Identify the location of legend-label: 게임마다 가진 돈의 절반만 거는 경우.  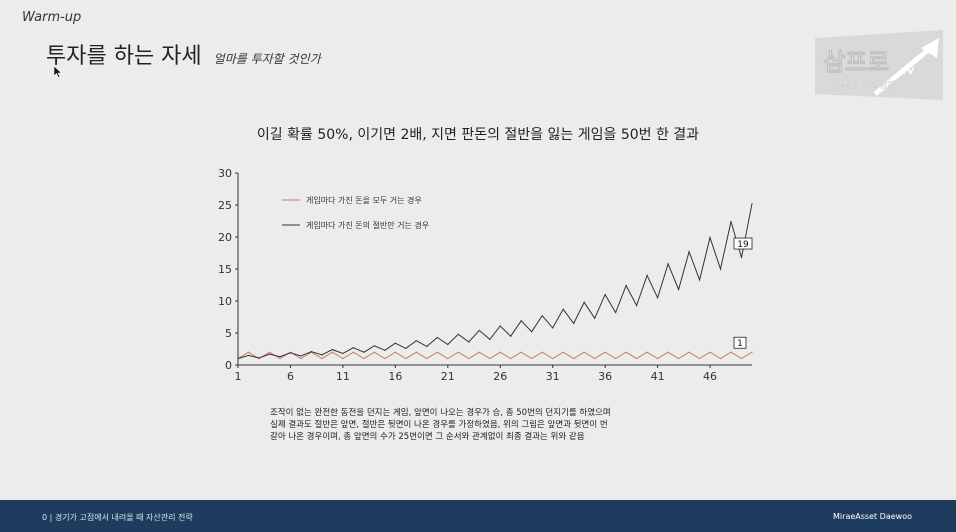
(367, 225).